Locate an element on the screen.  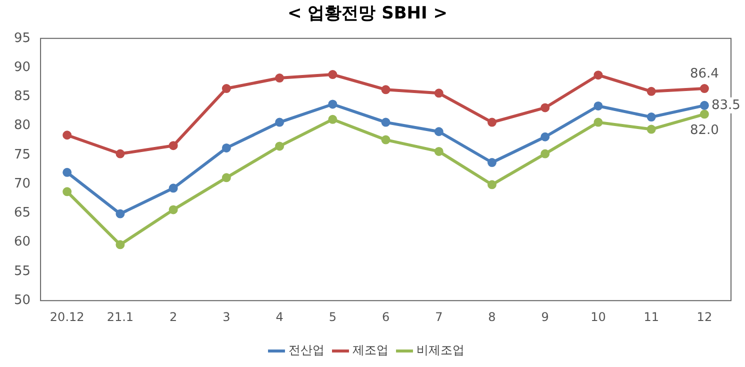
y-tick-label: 70 is located at coordinates (22, 184).